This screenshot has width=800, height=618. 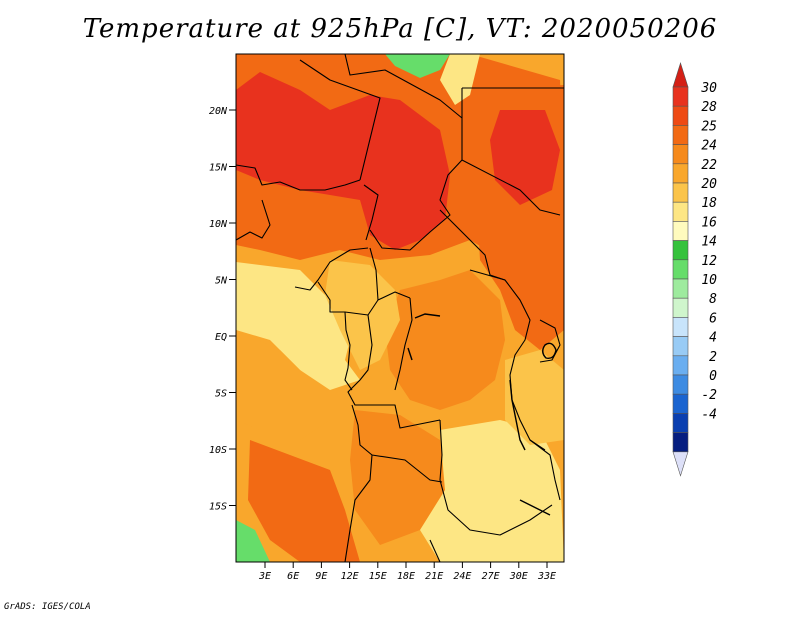 What do you see at coordinates (709, 146) in the screenshot?
I see `colorbar-label: 24` at bounding box center [709, 146].